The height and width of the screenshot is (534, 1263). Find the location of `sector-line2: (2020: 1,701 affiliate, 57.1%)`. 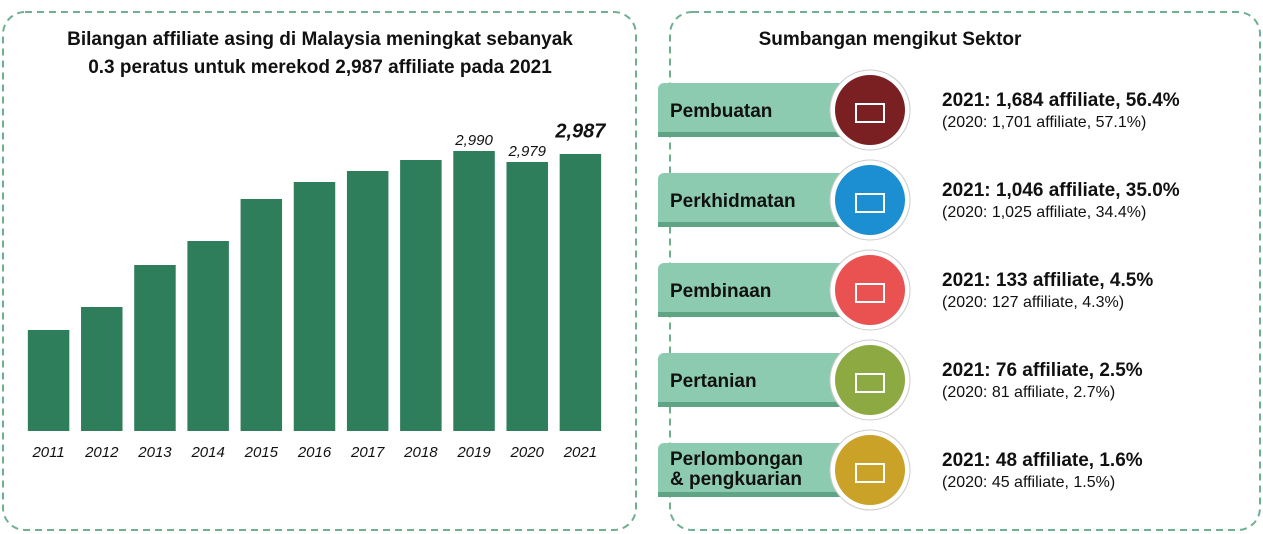

sector-line2: (2020: 1,701 affiliate, 57.1%) is located at coordinates (1044, 122).